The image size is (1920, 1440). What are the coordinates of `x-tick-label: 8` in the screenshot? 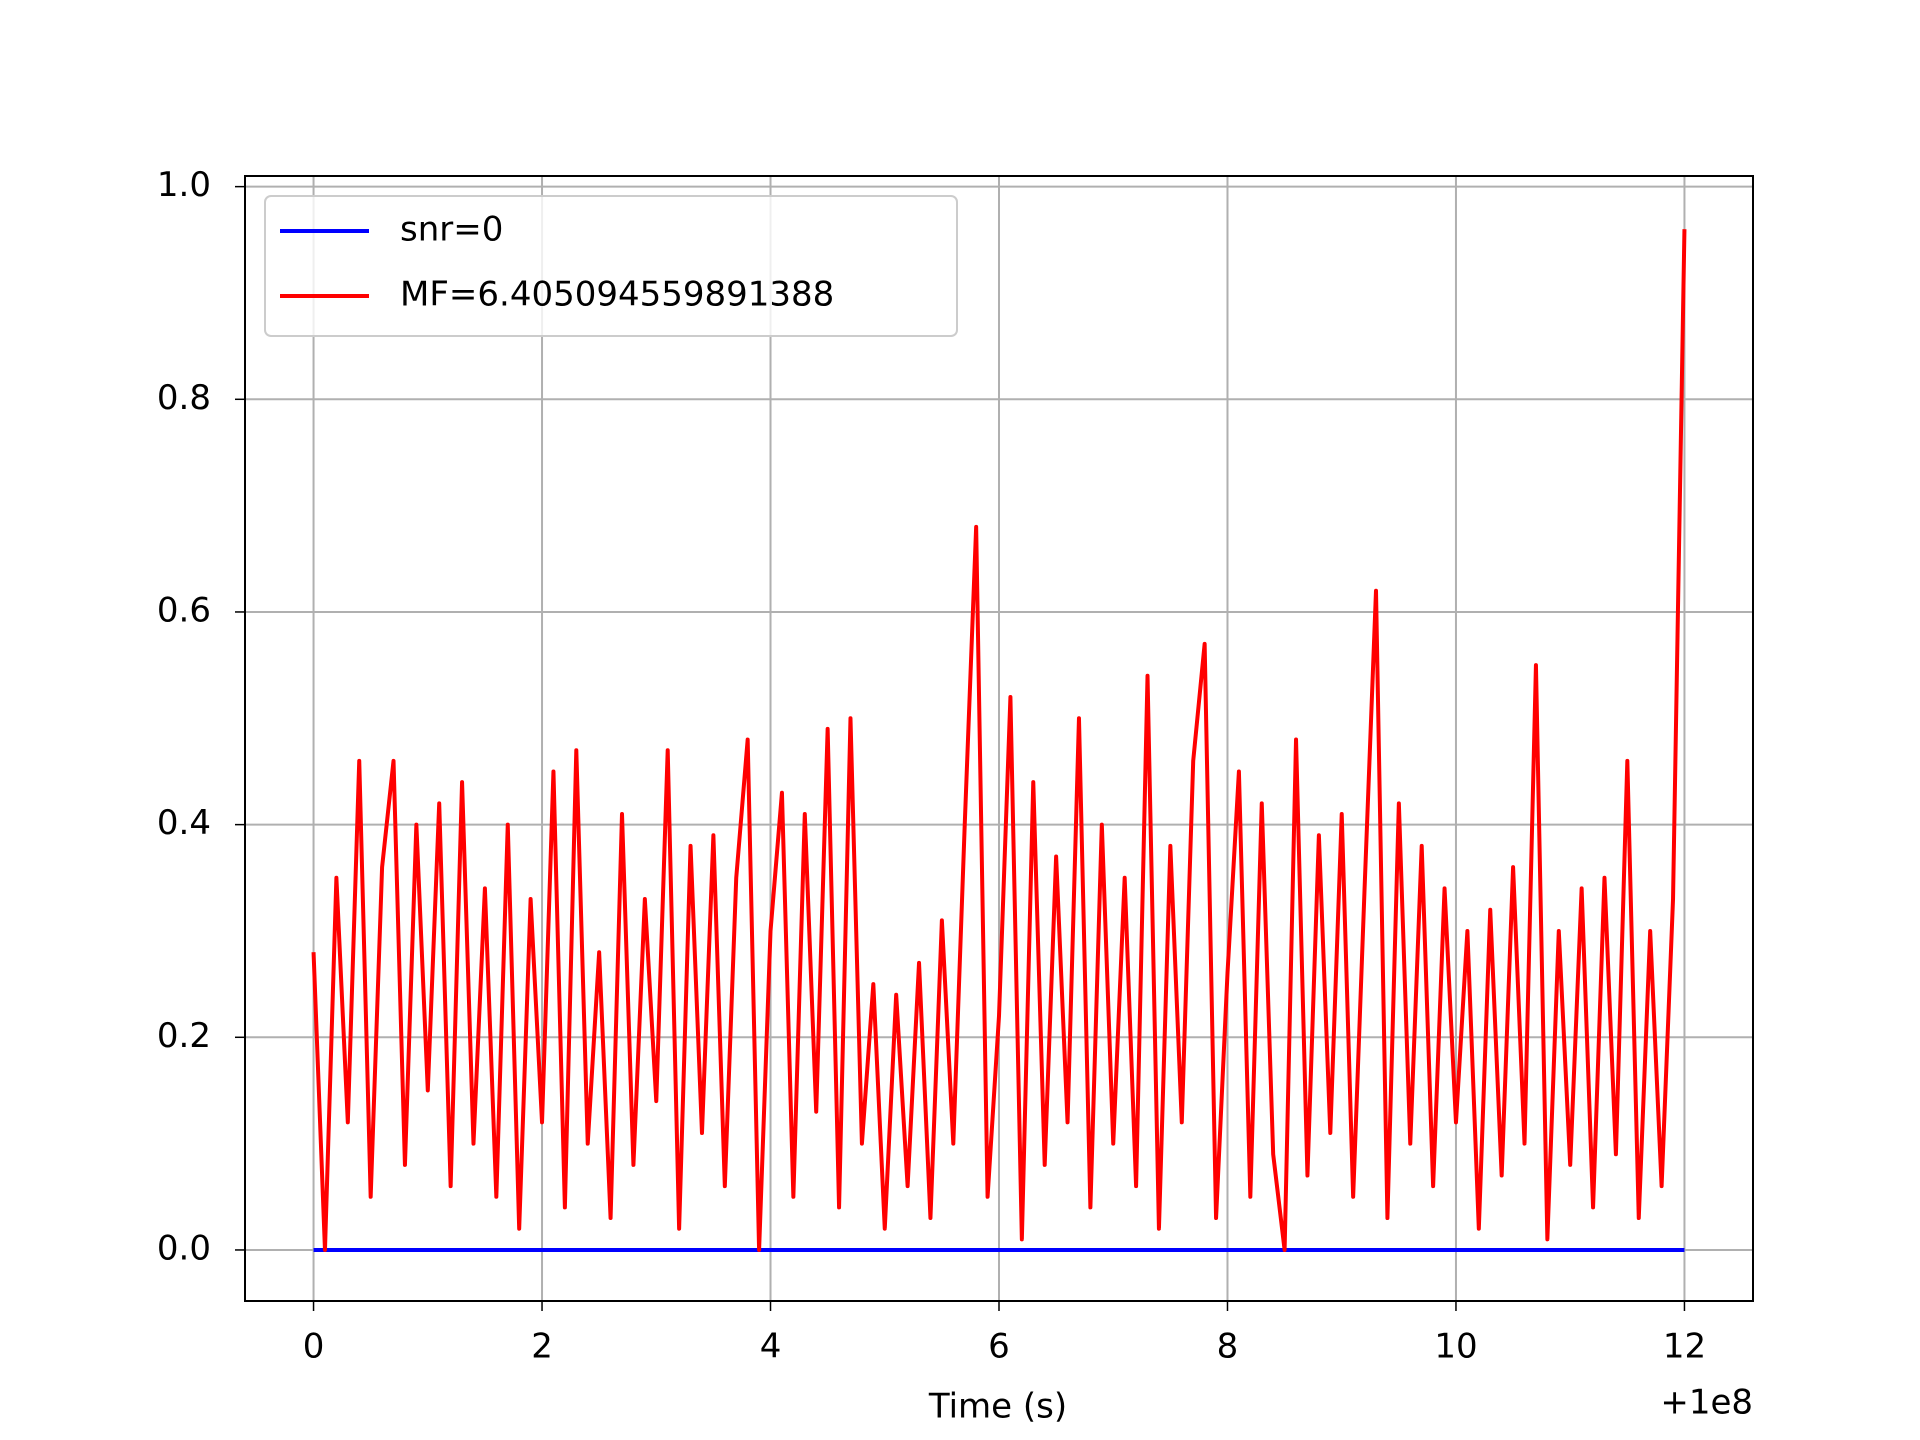 It's located at (1228, 1347).